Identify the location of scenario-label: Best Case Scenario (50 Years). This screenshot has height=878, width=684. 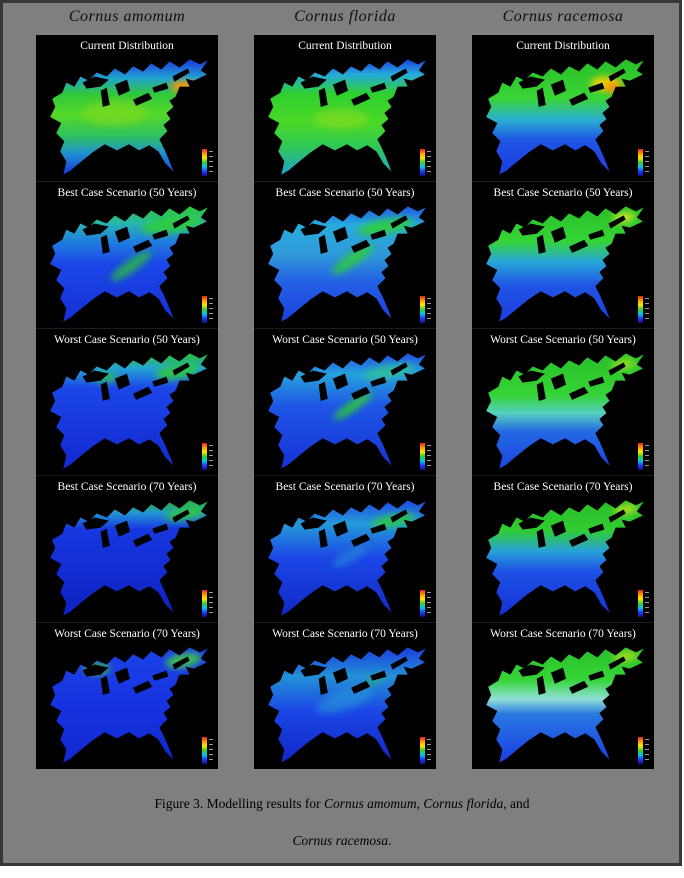
(127, 193).